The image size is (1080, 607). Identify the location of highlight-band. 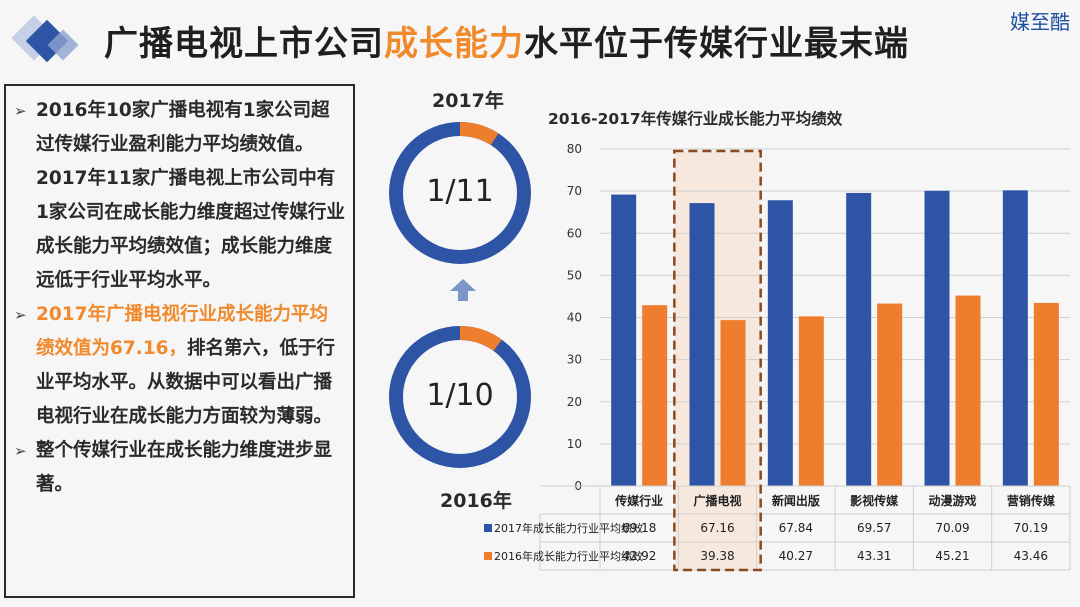
(717, 360).